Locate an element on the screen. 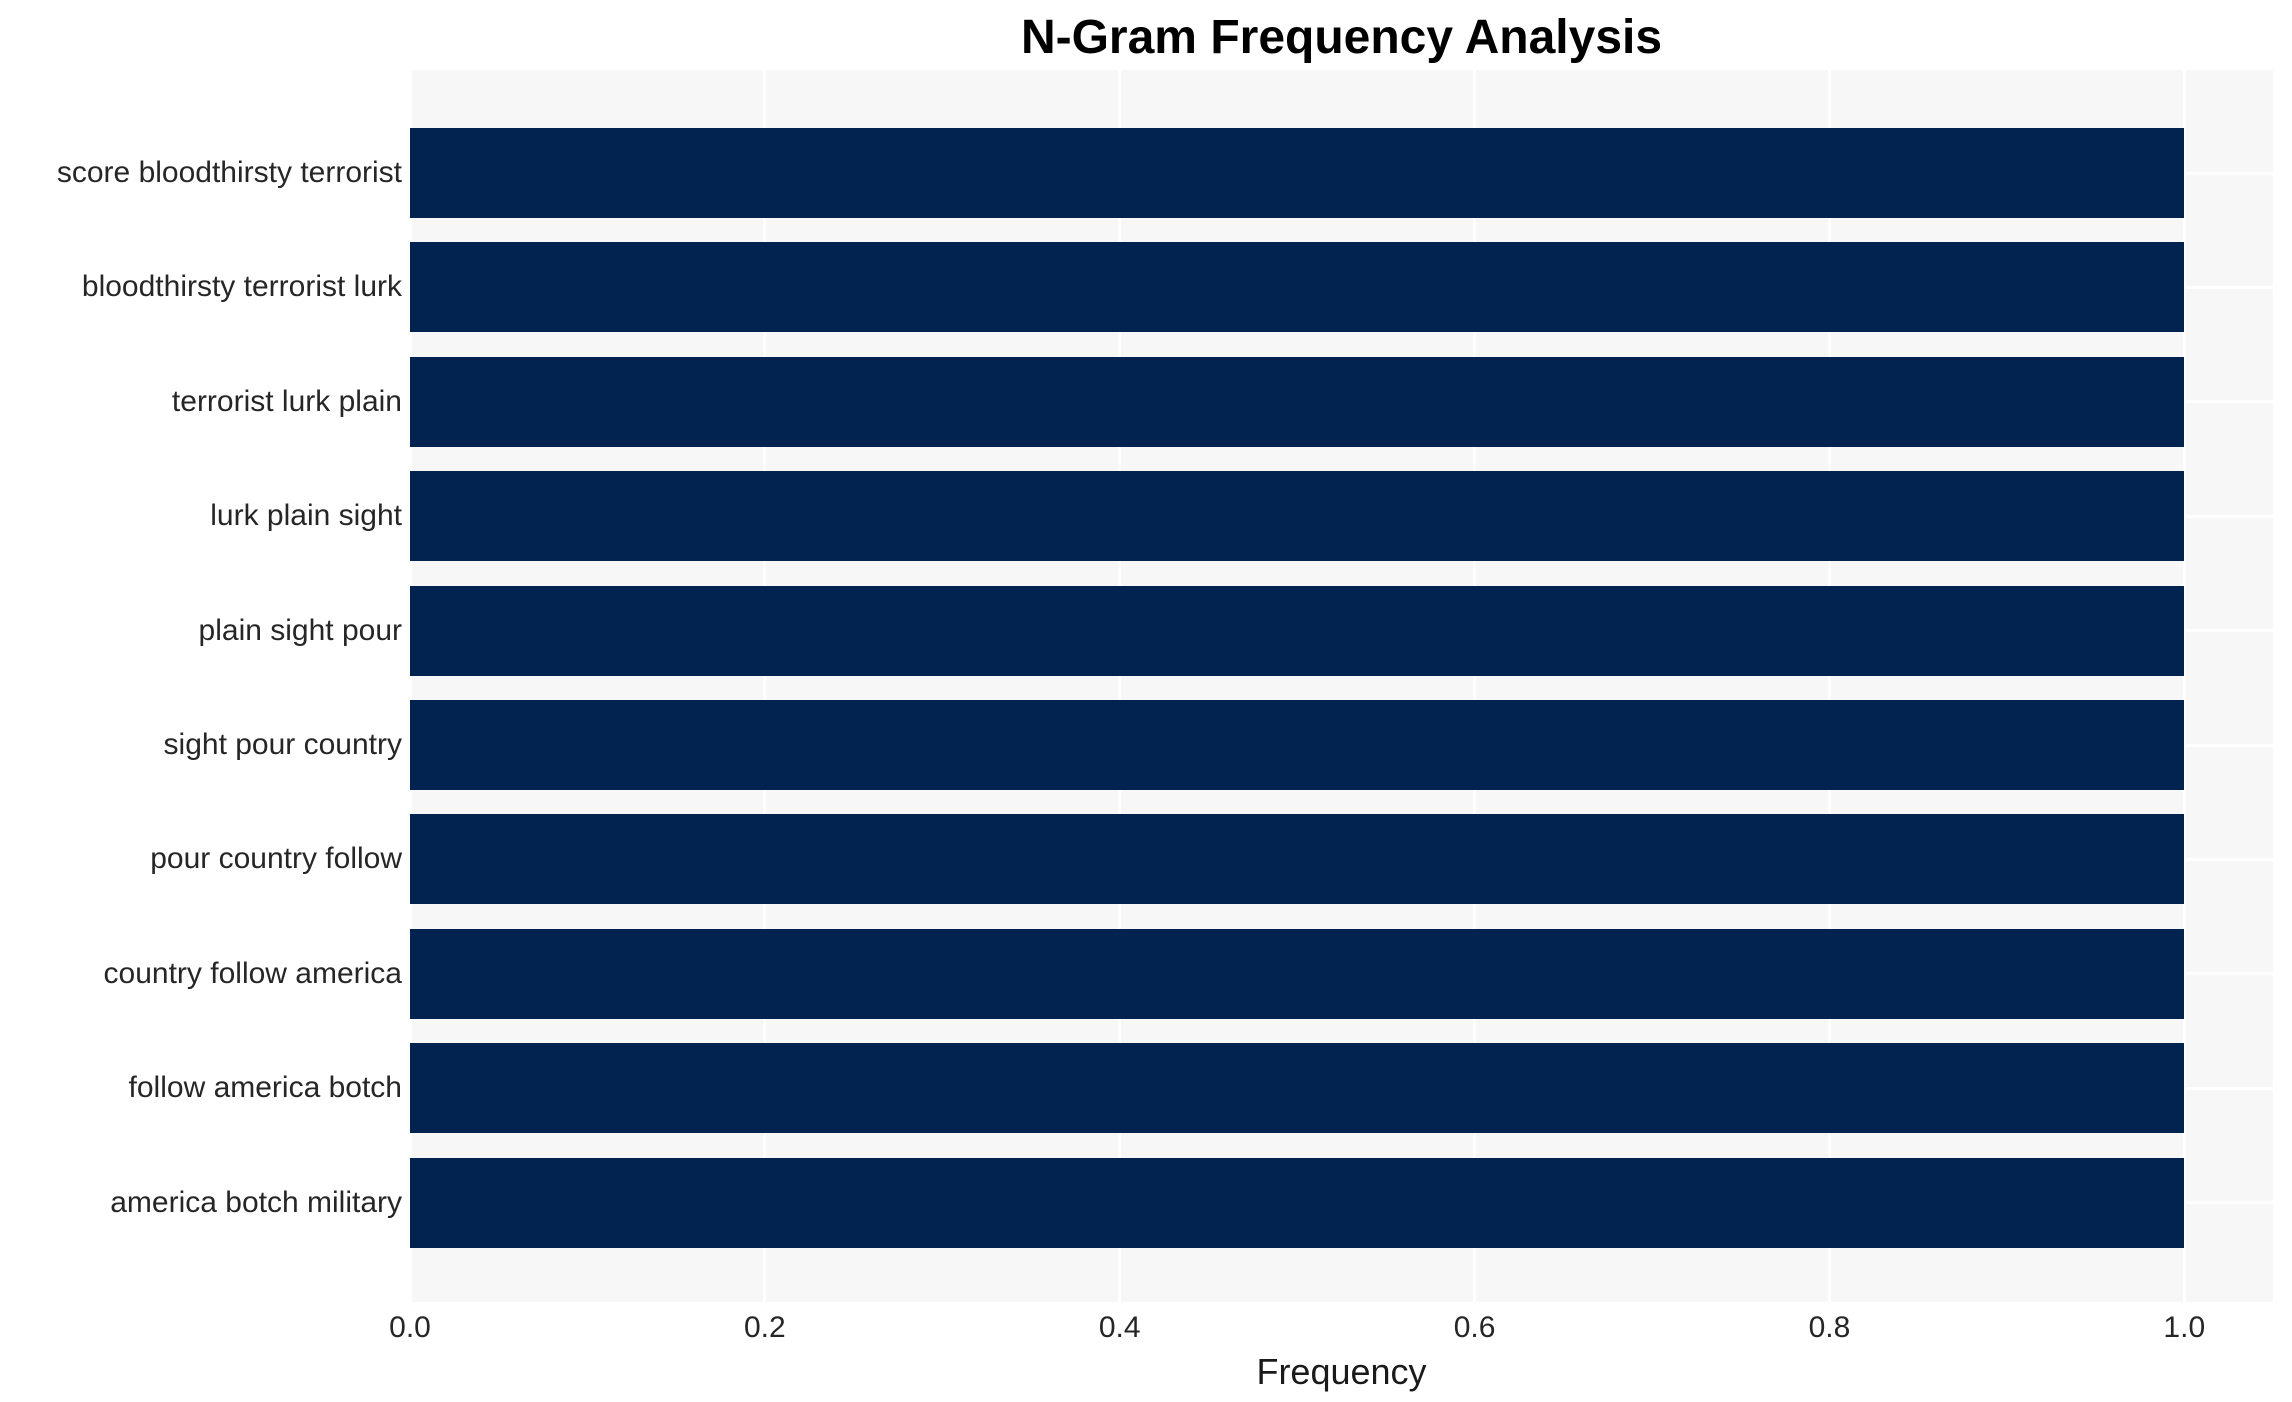 The width and height of the screenshot is (2292, 1402). y-tick-label: pour country follow is located at coordinates (276, 859).